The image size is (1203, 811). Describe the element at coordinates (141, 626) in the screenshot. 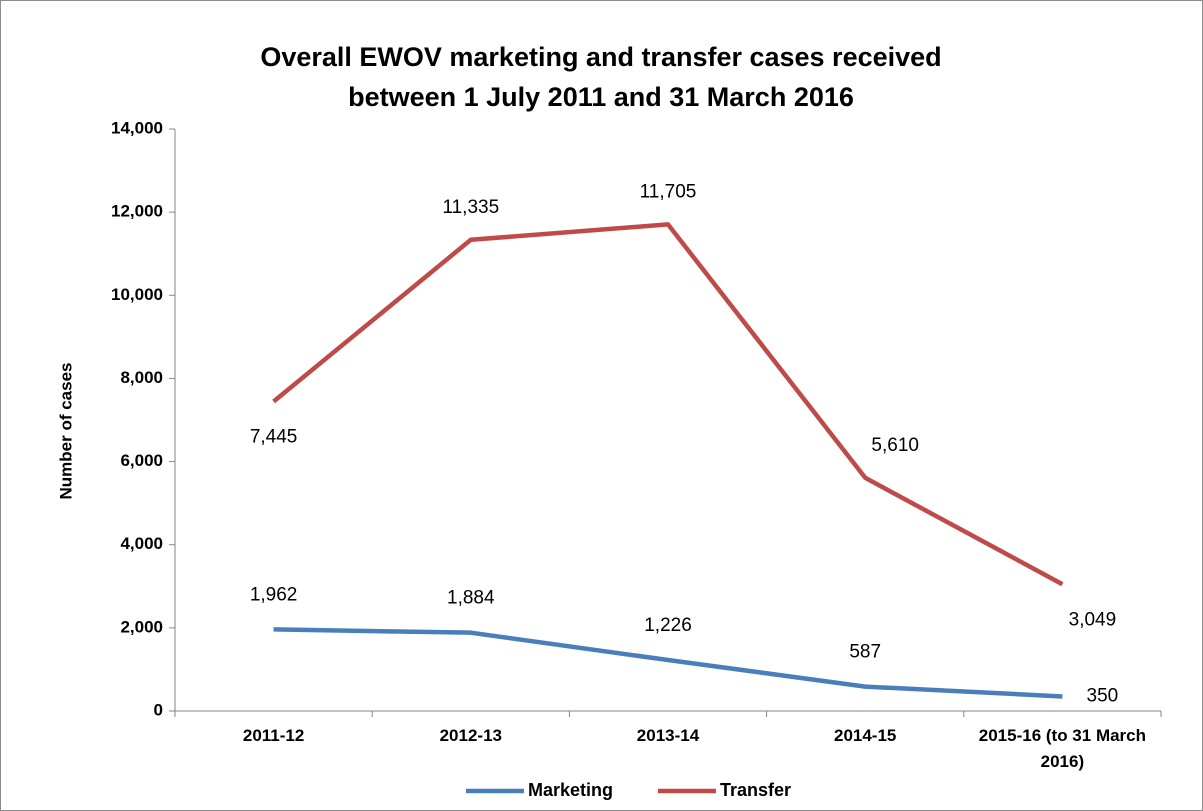

I see `y-tick-label: 2,000` at that location.